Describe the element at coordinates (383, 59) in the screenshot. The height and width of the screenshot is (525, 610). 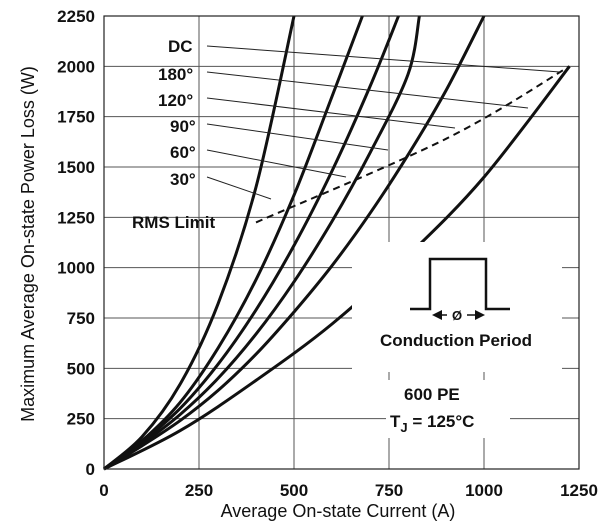
I see `leader-dc` at that location.